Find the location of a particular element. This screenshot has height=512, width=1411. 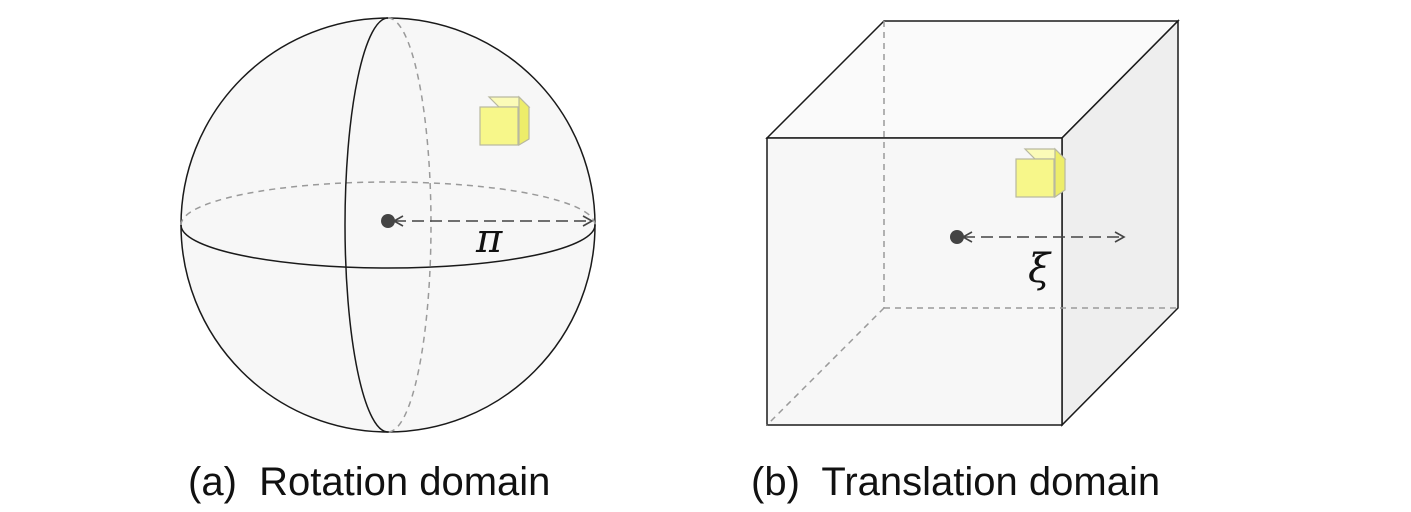

cube-hidden-edge-diagonal is located at coordinates (825, 366).